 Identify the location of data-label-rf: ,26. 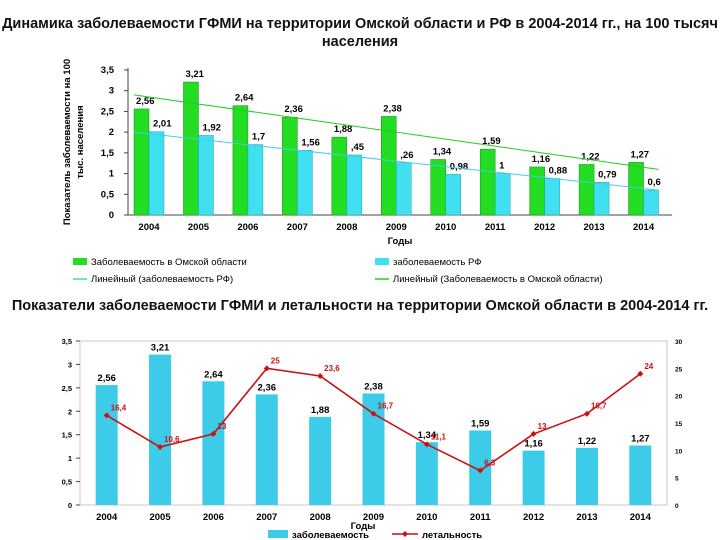
(406, 155).